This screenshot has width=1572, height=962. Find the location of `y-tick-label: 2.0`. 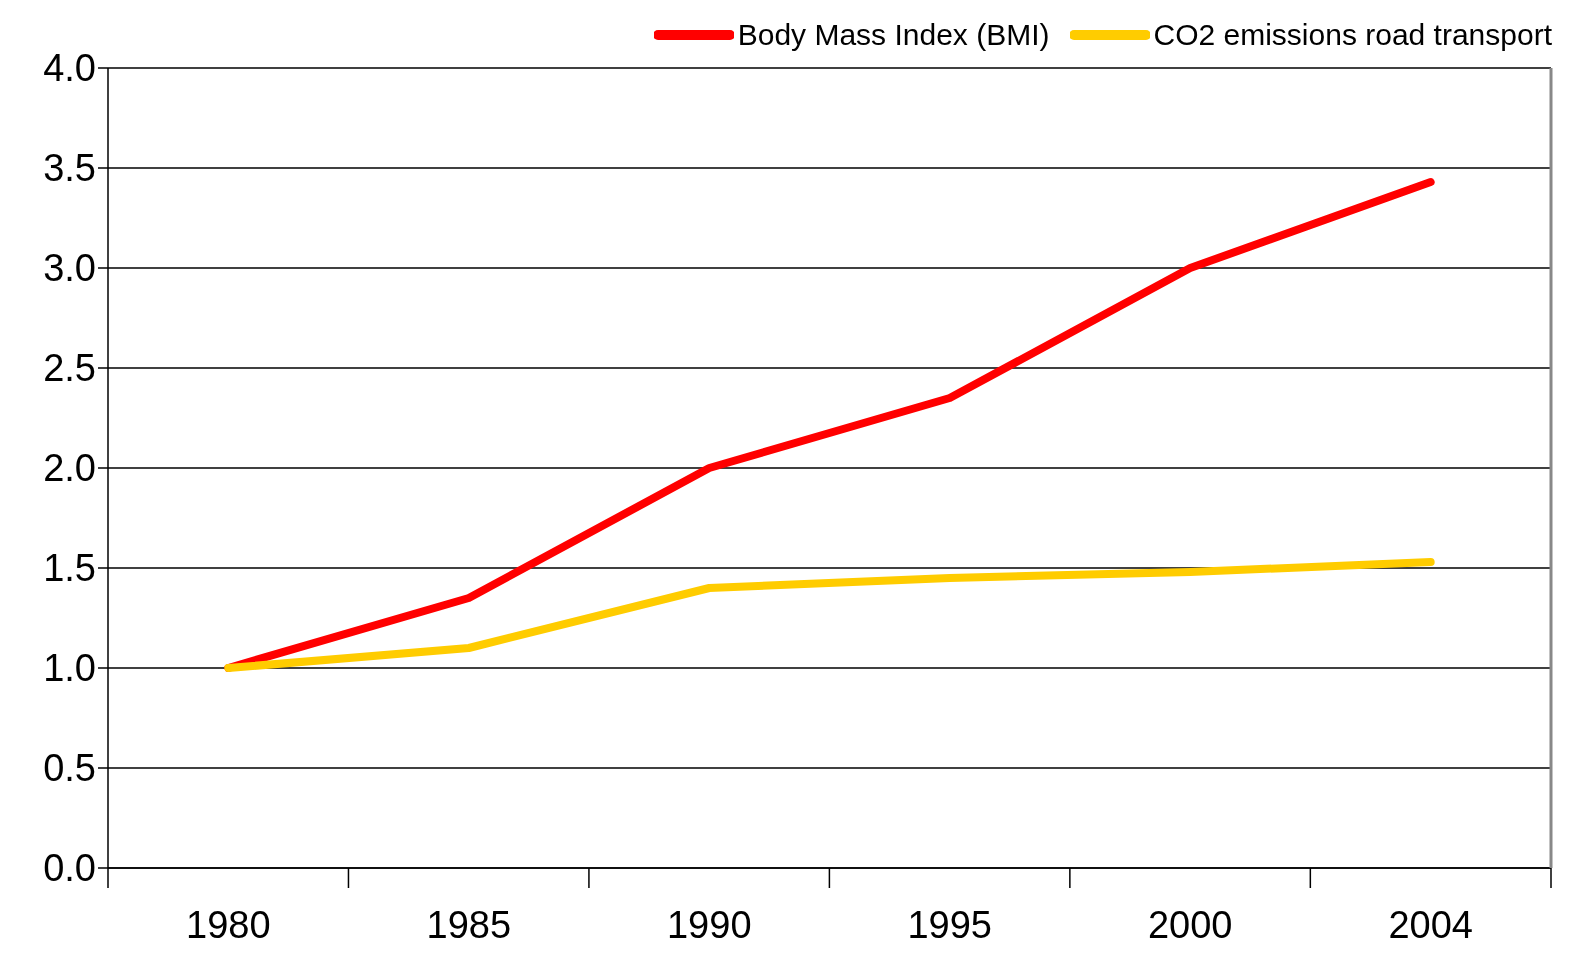

y-tick-label: 2.0 is located at coordinates (69, 468).